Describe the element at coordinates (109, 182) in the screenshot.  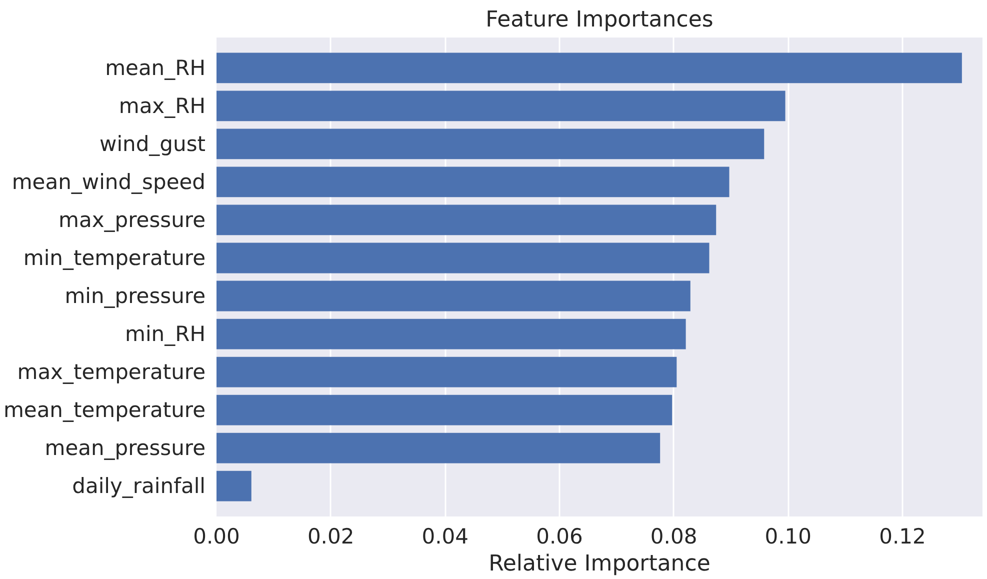
I see `y-tick-label: mean_wind_speed` at that location.